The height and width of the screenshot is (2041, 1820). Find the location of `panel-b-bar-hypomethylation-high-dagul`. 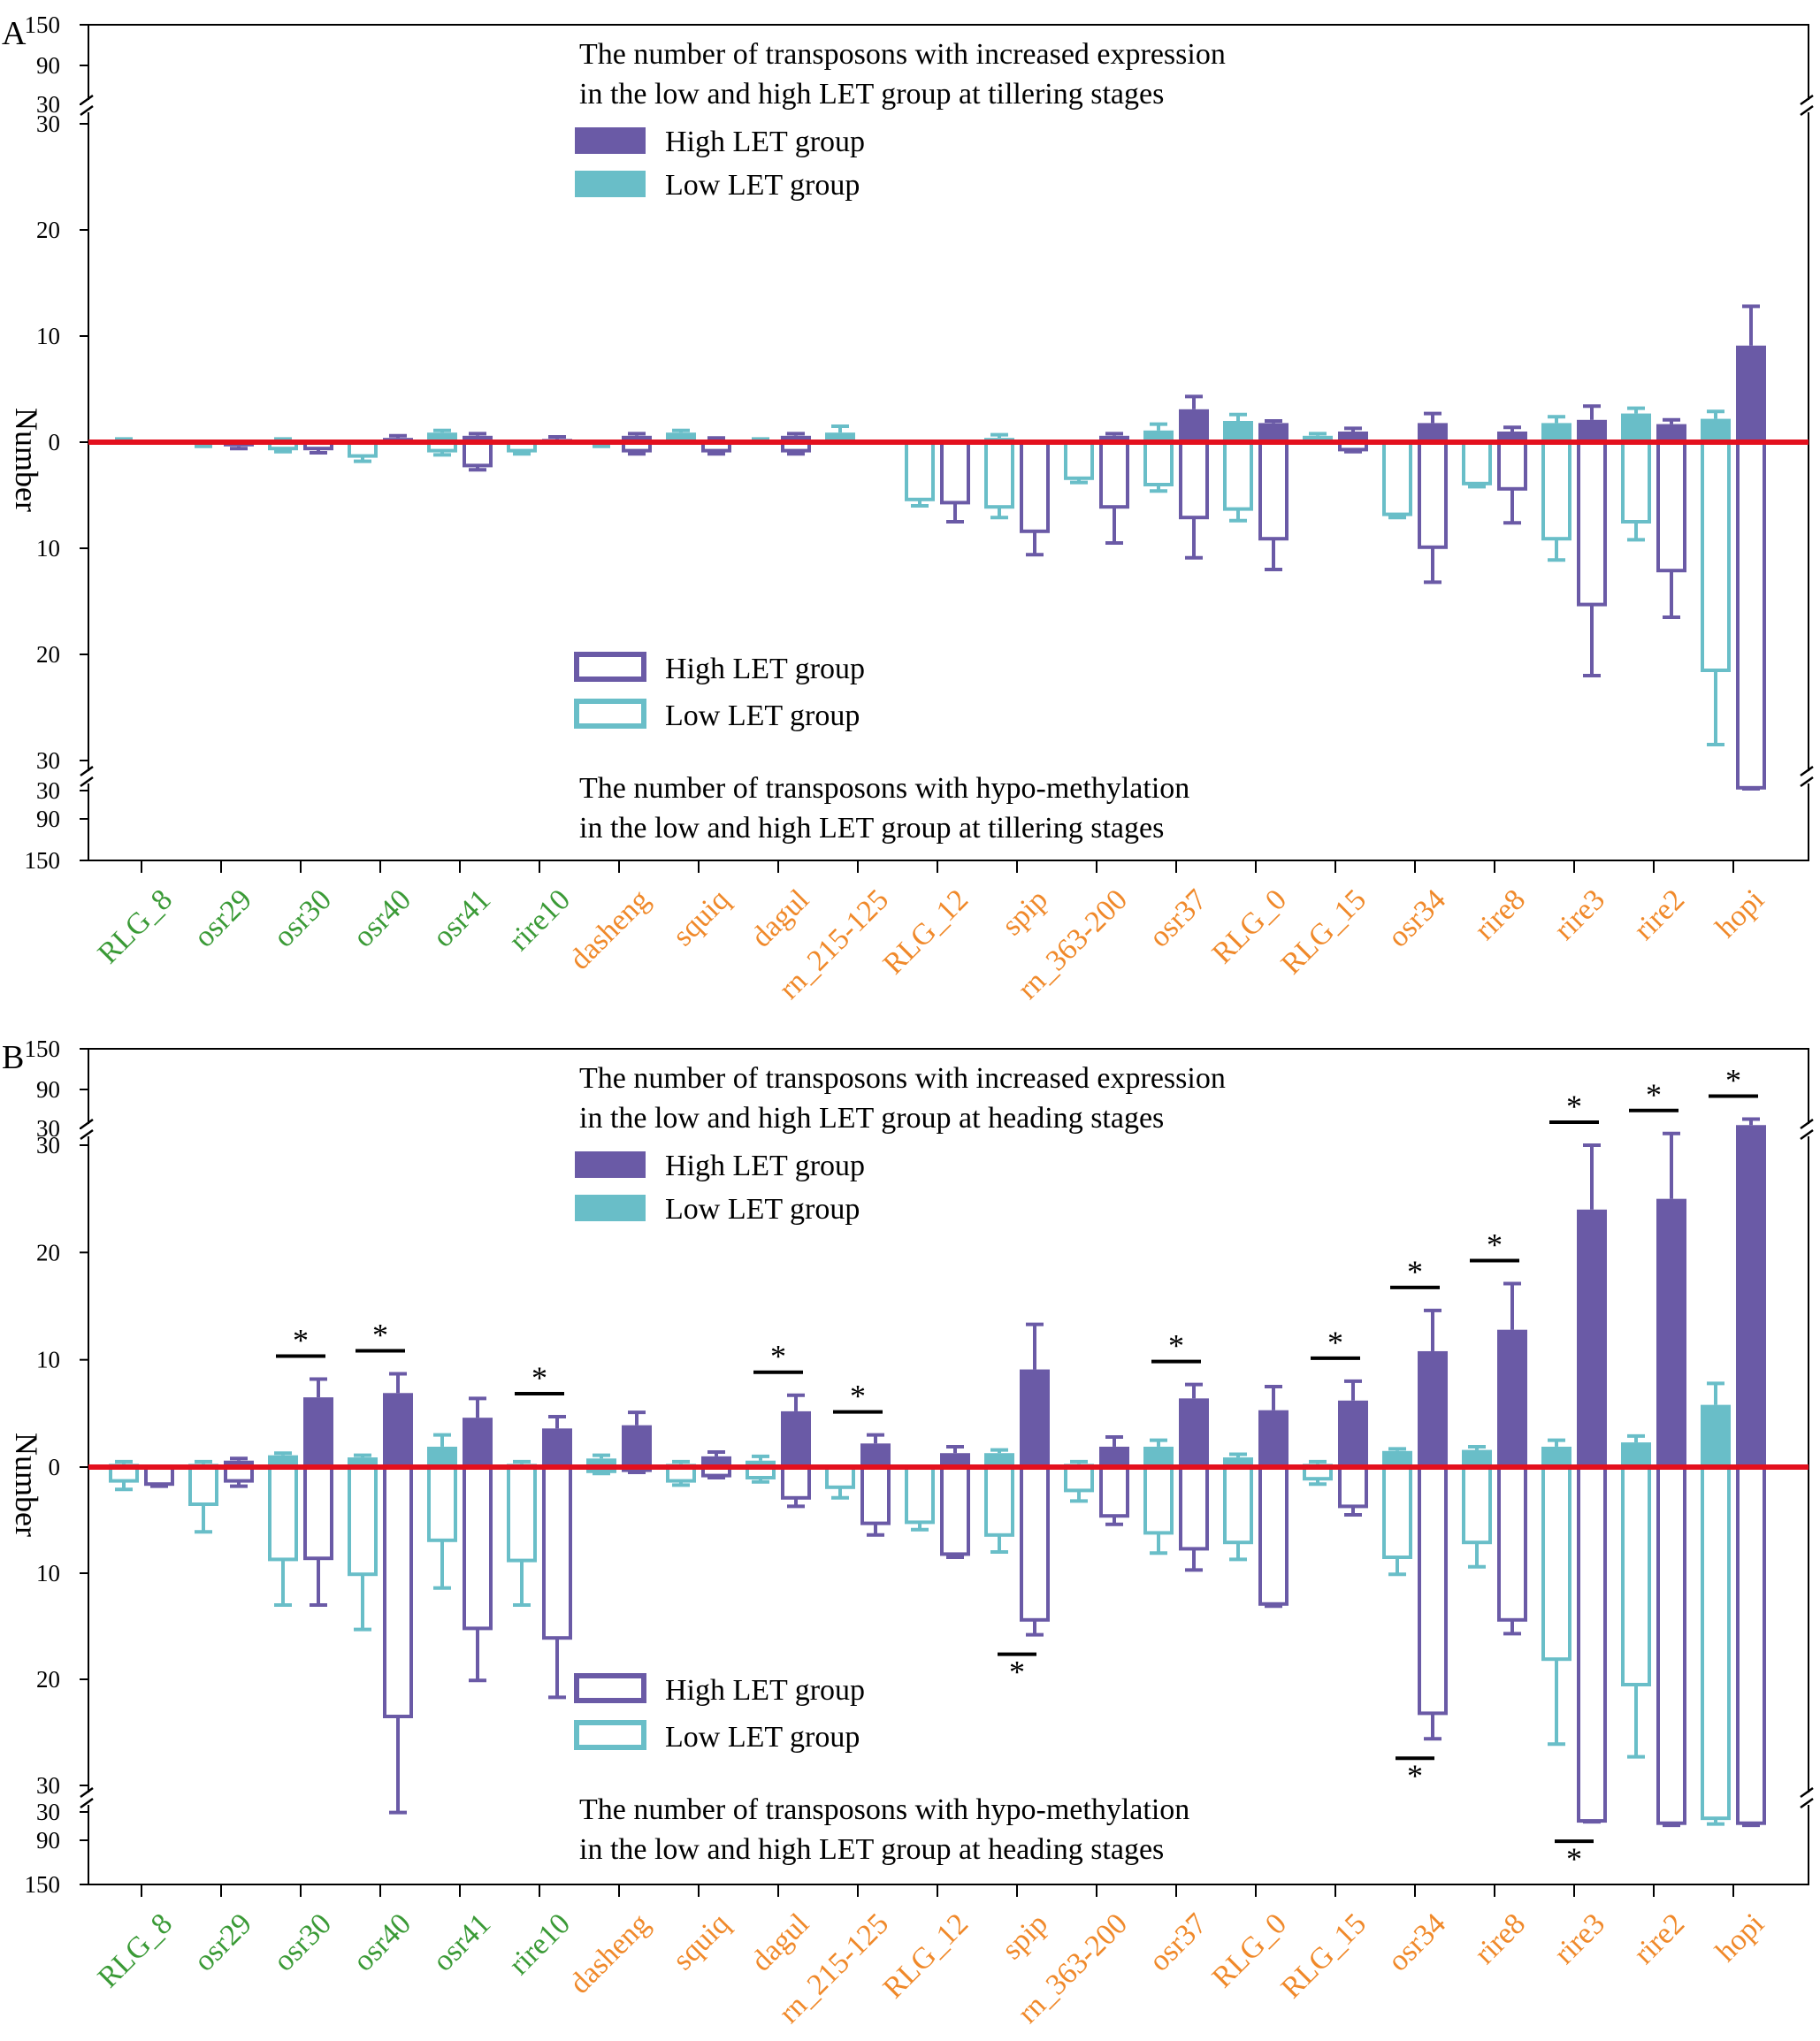

panel-b-bar-hypomethylation-high-dagul is located at coordinates (796, 1482).